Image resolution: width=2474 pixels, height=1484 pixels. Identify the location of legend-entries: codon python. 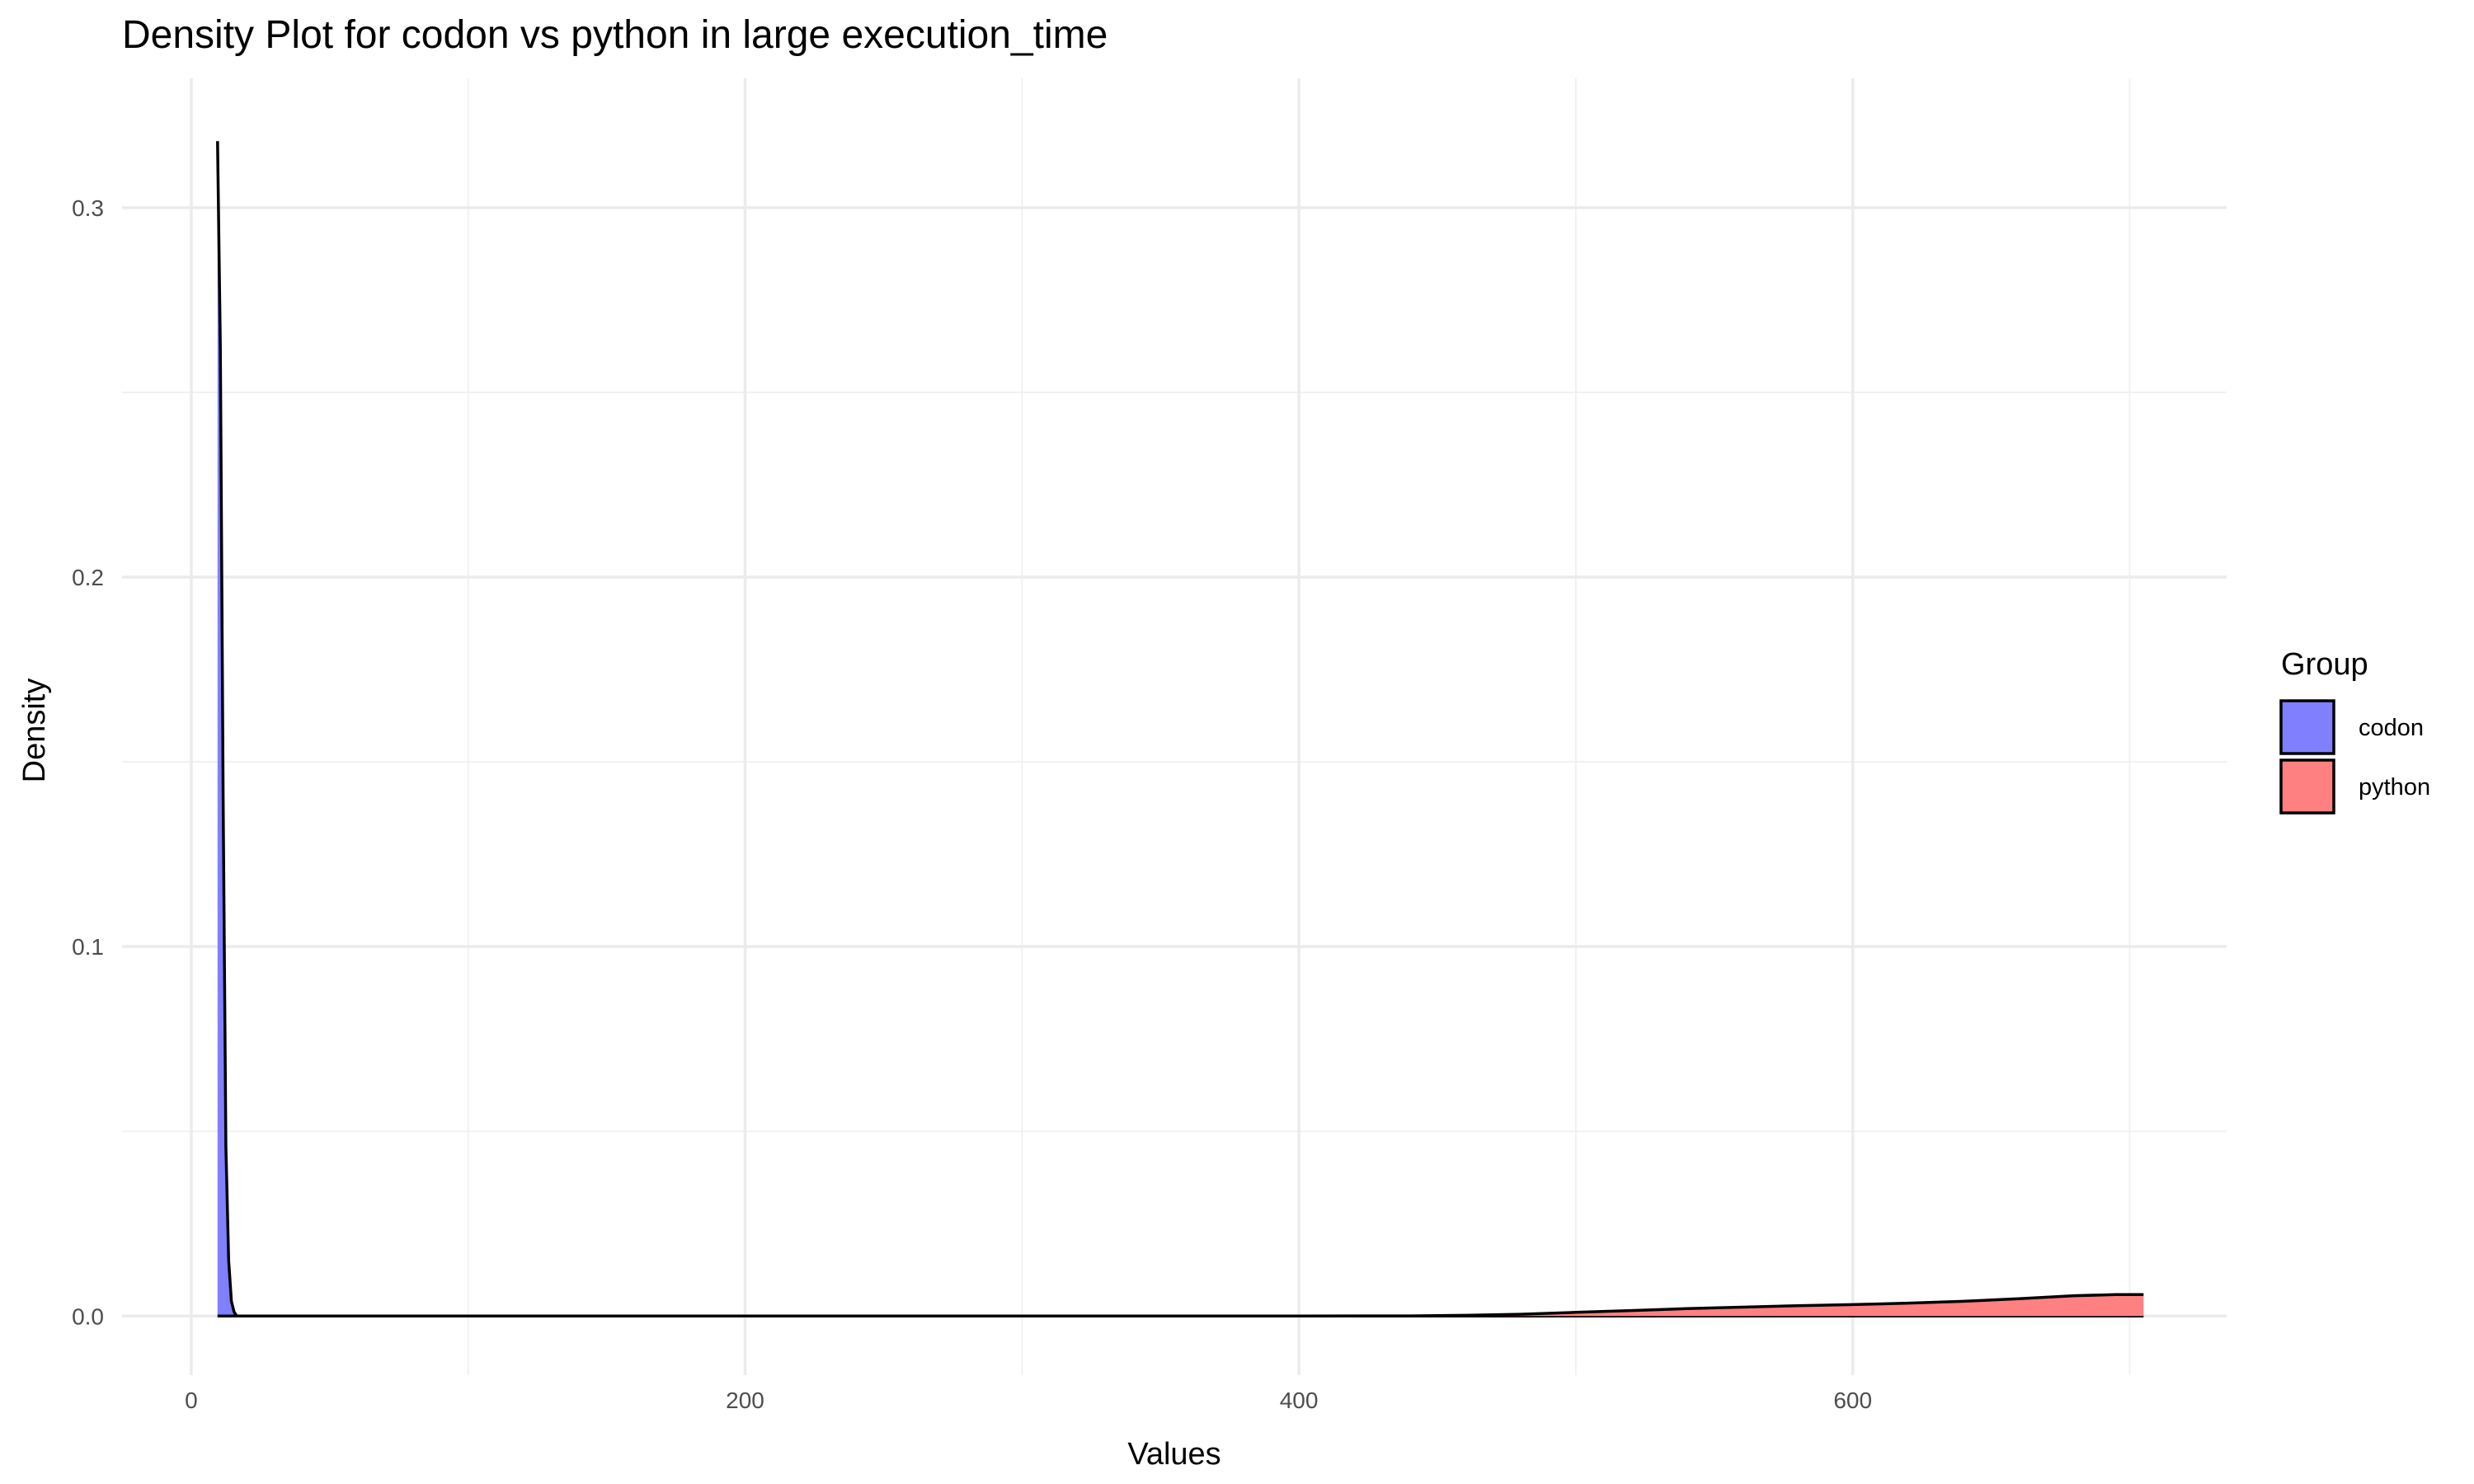
(2354, 757).